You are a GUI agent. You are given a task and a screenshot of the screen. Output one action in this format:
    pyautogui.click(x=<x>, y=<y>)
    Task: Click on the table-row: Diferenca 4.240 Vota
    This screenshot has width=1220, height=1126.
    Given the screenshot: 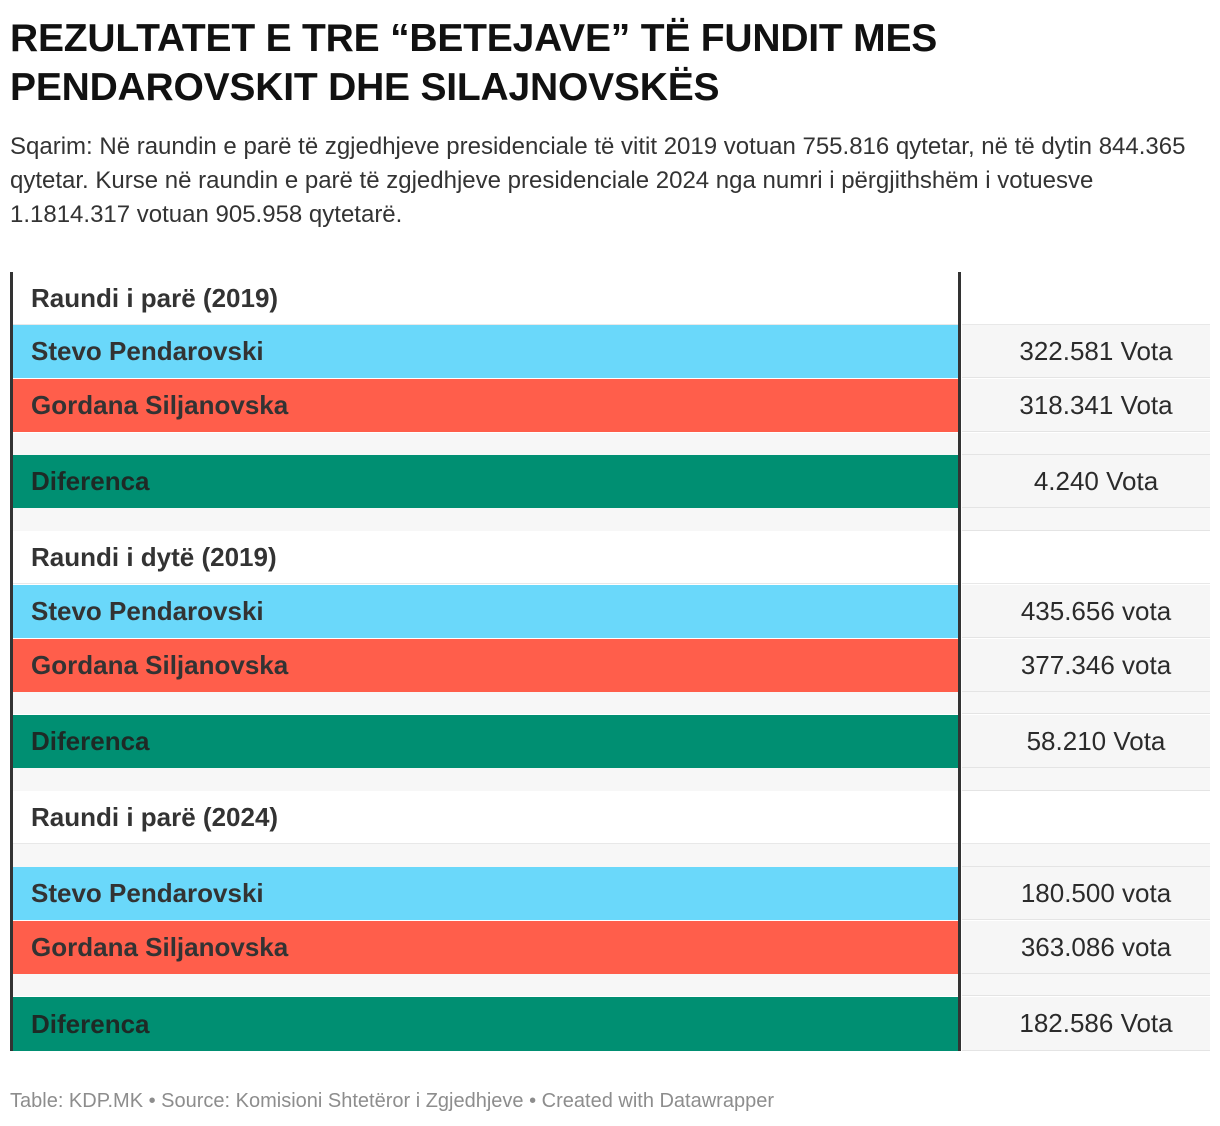 What is the action you would take?
    pyautogui.click(x=610, y=481)
    